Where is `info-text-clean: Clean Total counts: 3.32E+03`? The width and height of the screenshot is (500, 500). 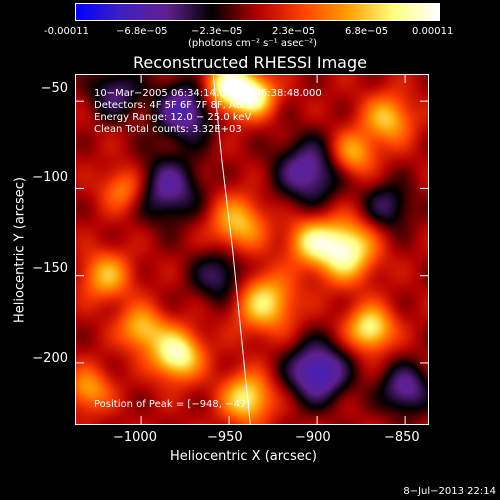 info-text-clean: Clean Total counts: 3.32E+03 is located at coordinates (168, 129).